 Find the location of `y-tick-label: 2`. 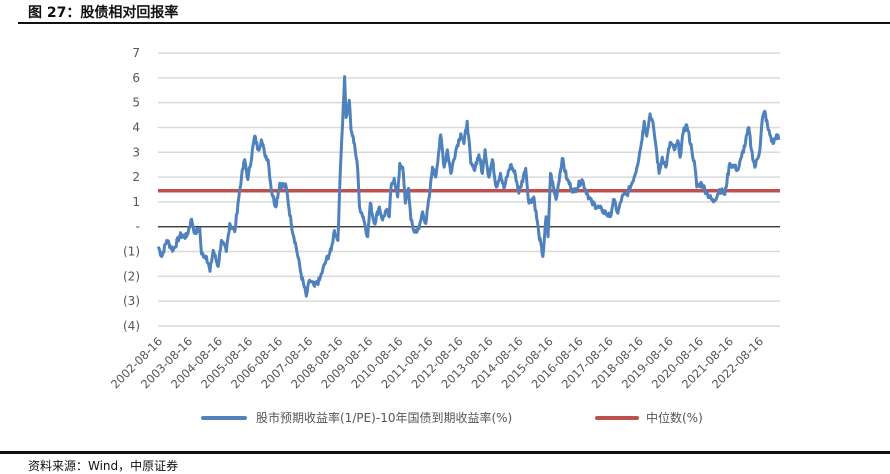

y-tick-label: 2 is located at coordinates (136, 177).